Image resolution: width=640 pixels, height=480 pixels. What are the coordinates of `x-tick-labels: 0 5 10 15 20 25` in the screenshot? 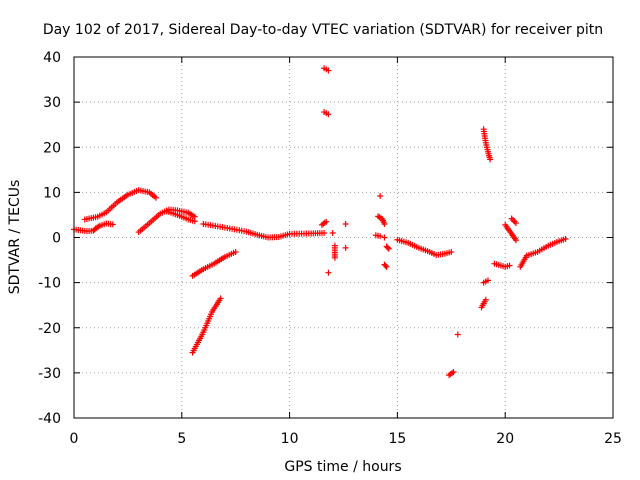 It's located at (346, 439).